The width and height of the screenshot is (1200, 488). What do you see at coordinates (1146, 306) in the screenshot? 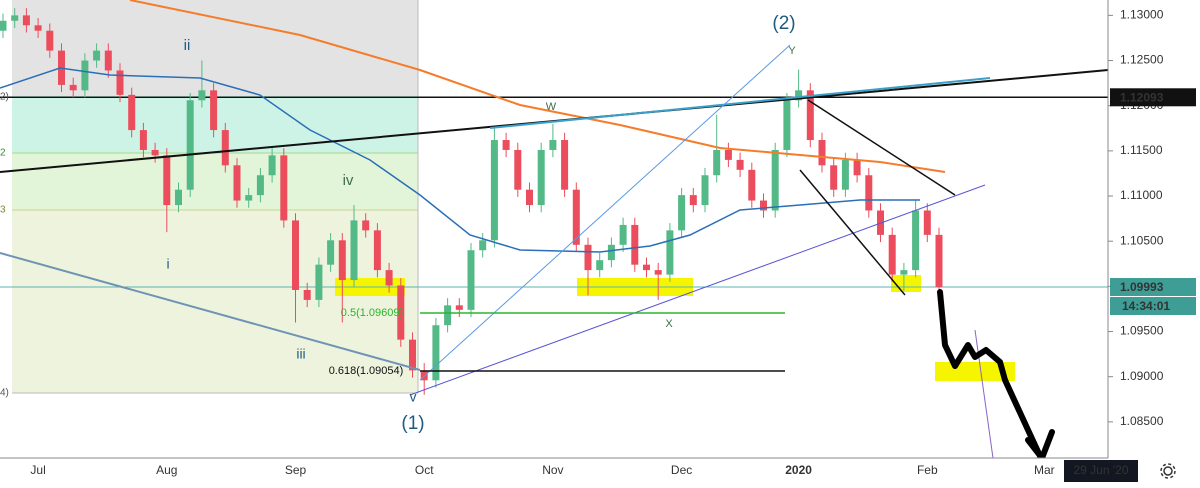
I see `countdown: 14:34:01` at bounding box center [1146, 306].